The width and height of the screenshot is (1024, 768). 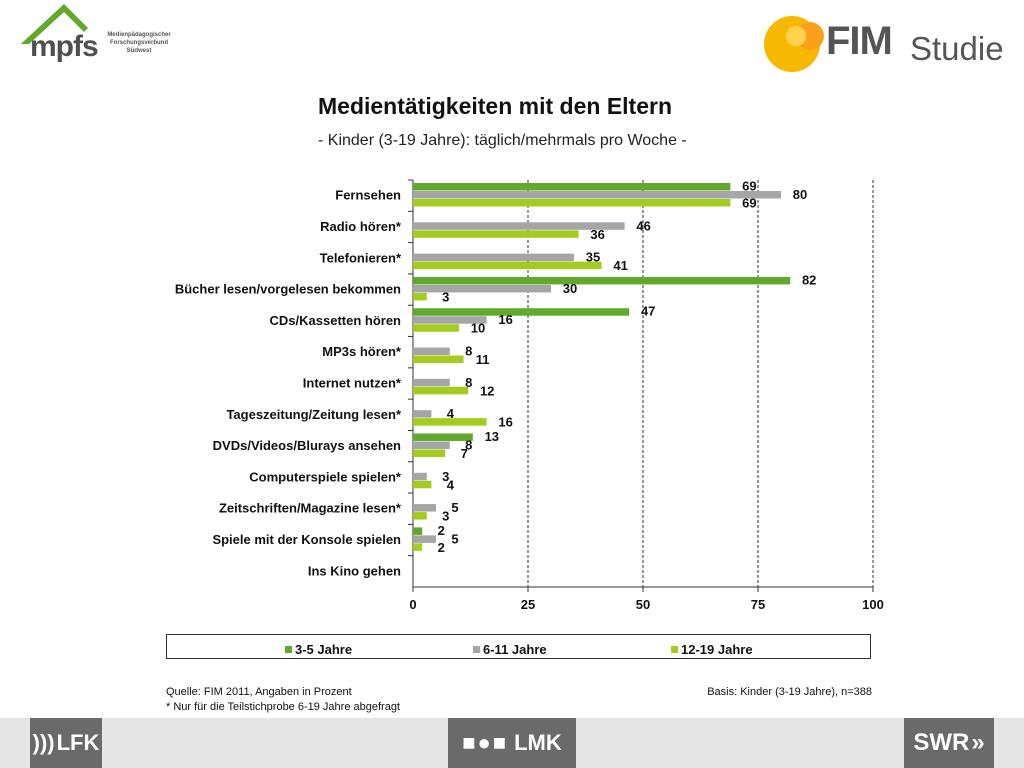 What do you see at coordinates (259, 692) in the screenshot?
I see `source-note: Quelle: FIM 2011, Angaben in Prozent` at bounding box center [259, 692].